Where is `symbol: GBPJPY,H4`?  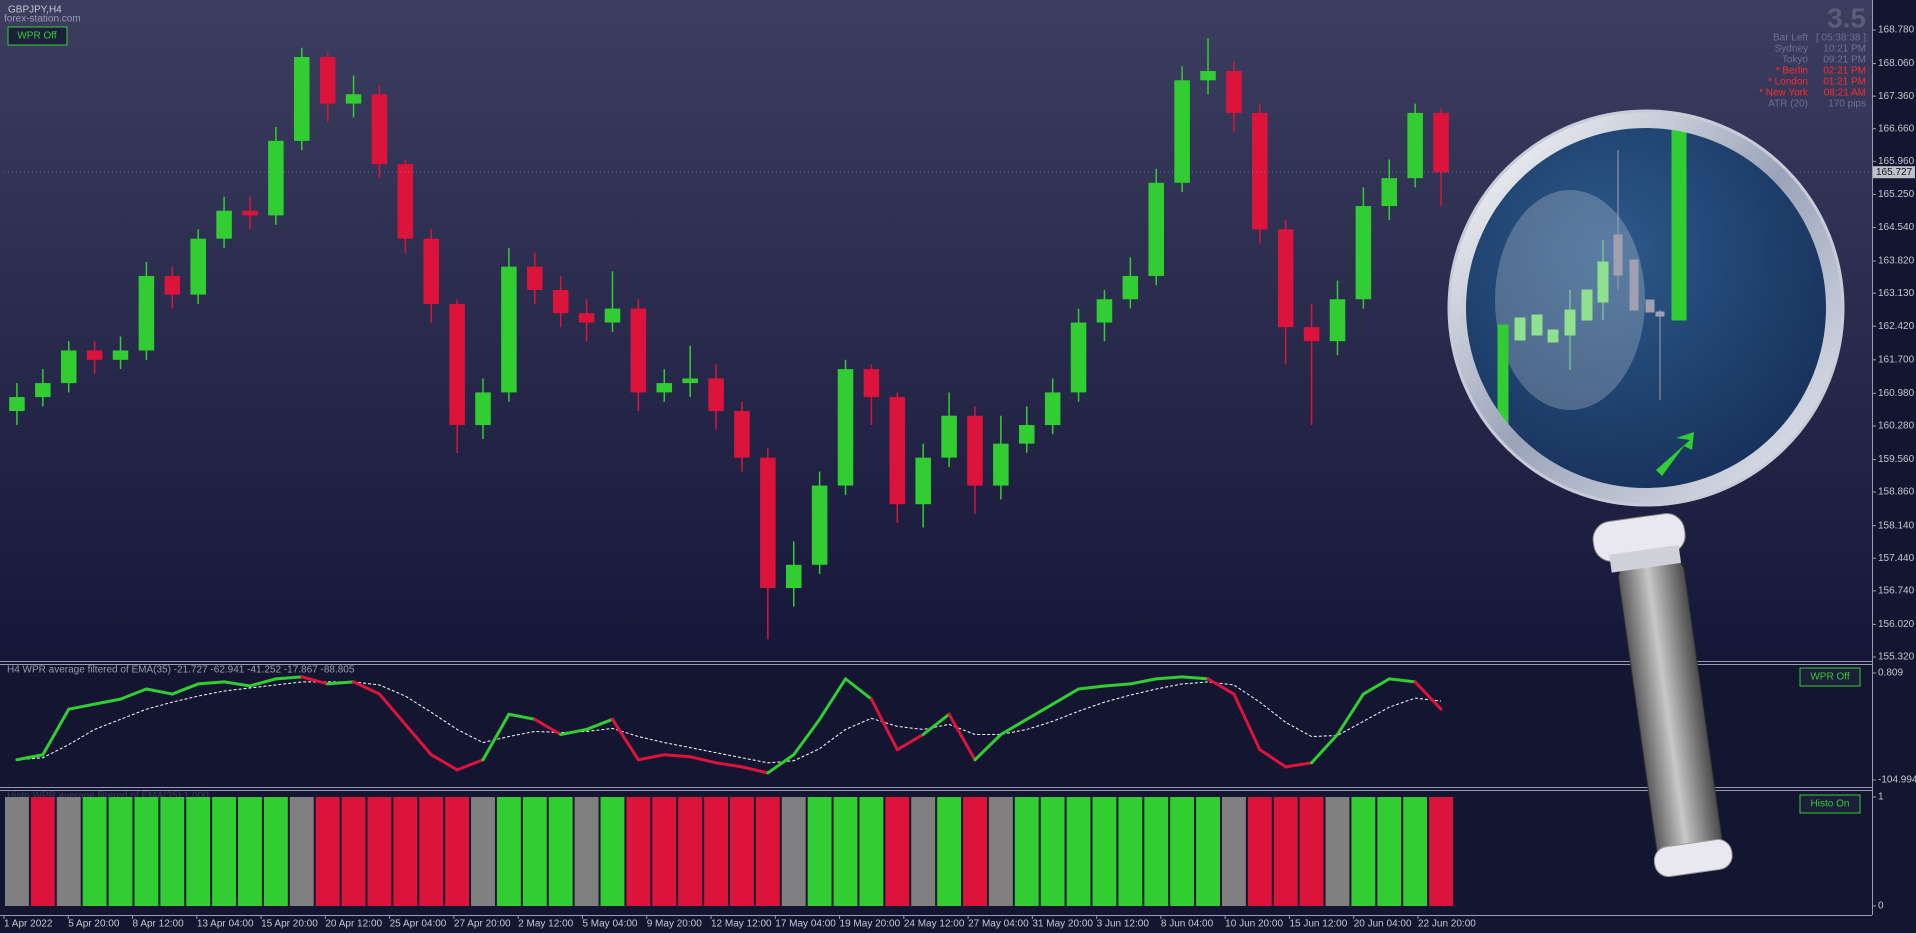
symbol: GBPJPY,H4 is located at coordinates (35, 10).